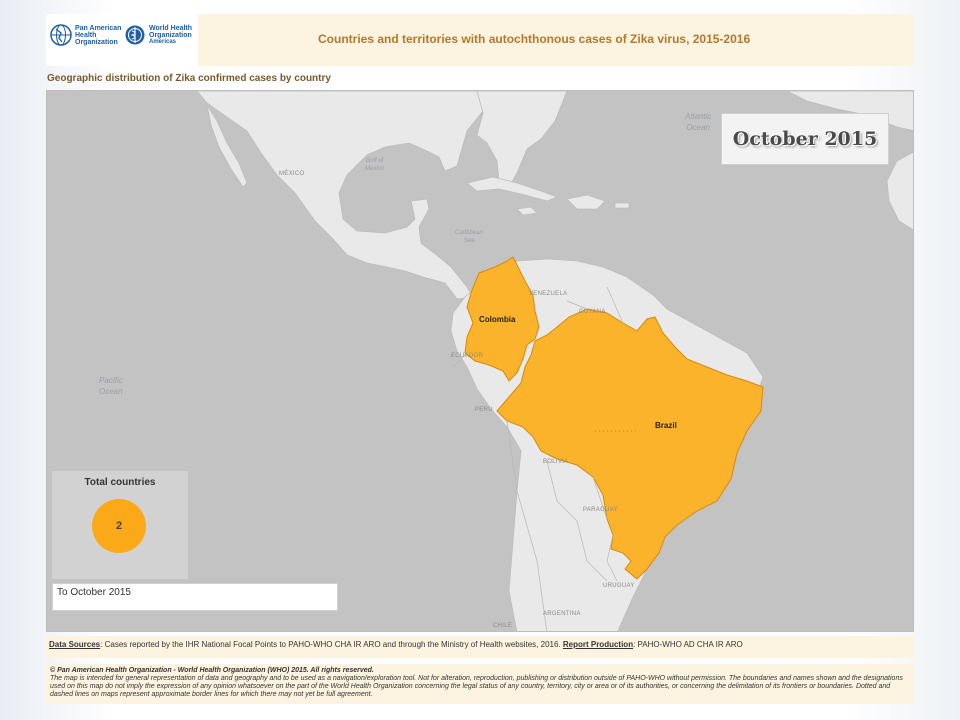 Image resolution: width=960 pixels, height=720 pixels. I want to click on label-brazil: Brazil, so click(666, 425).